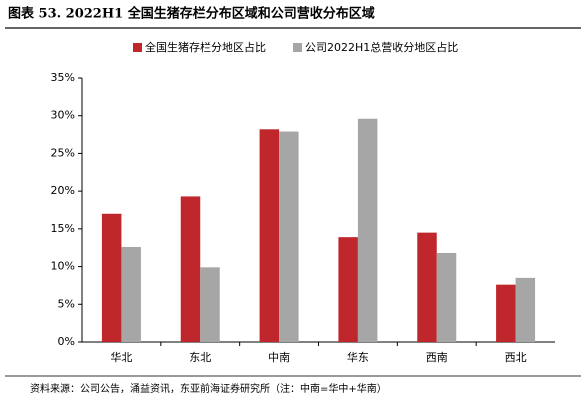 The height and width of the screenshot is (404, 586). Describe the element at coordinates (63, 115) in the screenshot. I see `y-tick-label: 30%` at that location.